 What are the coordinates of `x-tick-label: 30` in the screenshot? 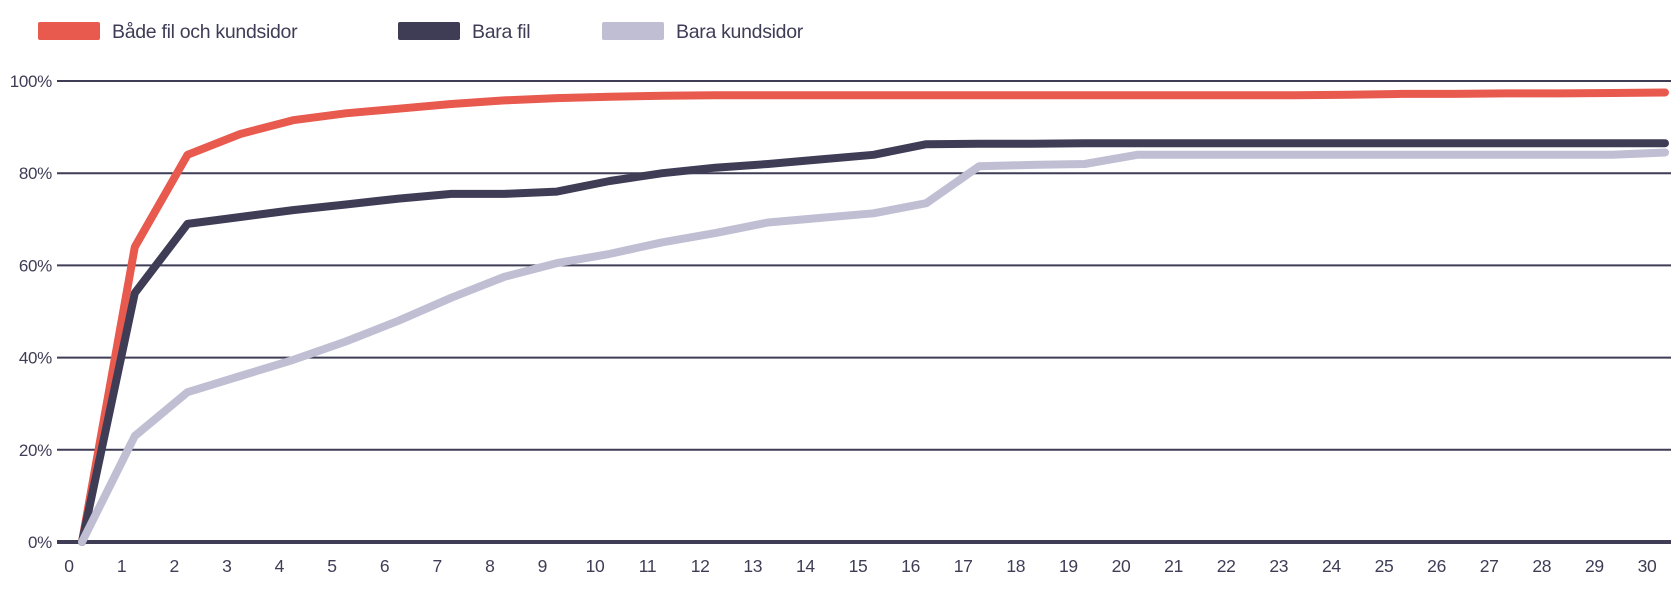 It's located at (1647, 566).